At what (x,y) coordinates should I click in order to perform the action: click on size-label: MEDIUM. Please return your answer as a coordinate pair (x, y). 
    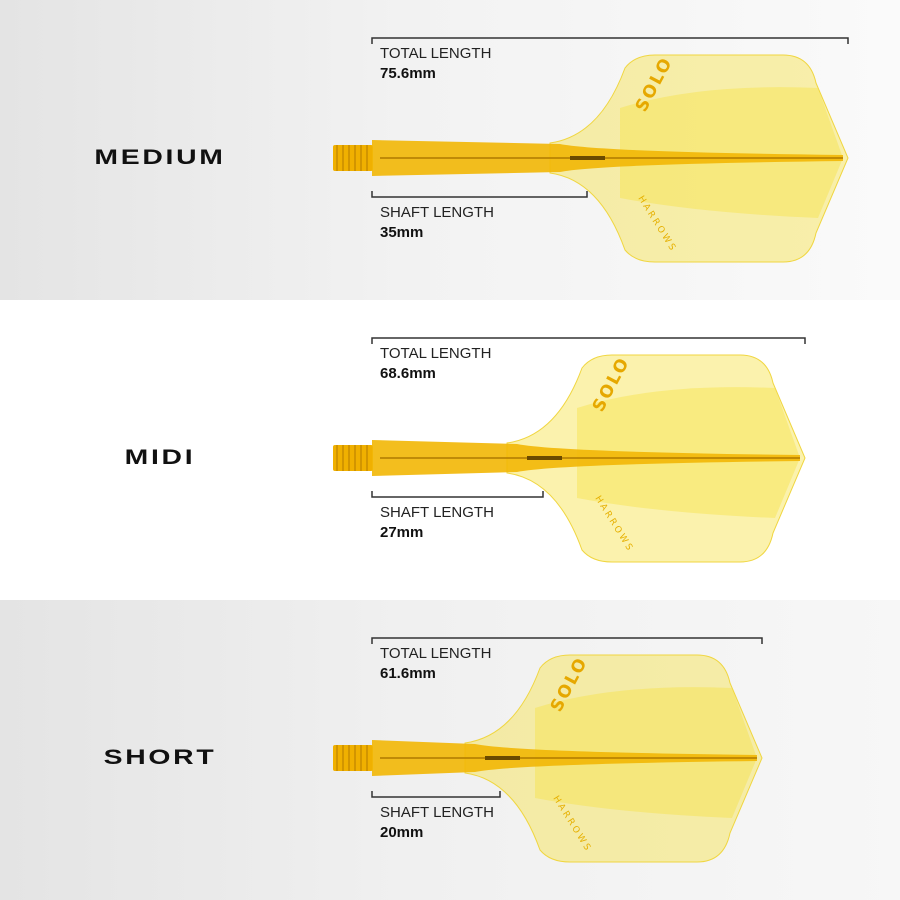
    Looking at the image, I should click on (160, 157).